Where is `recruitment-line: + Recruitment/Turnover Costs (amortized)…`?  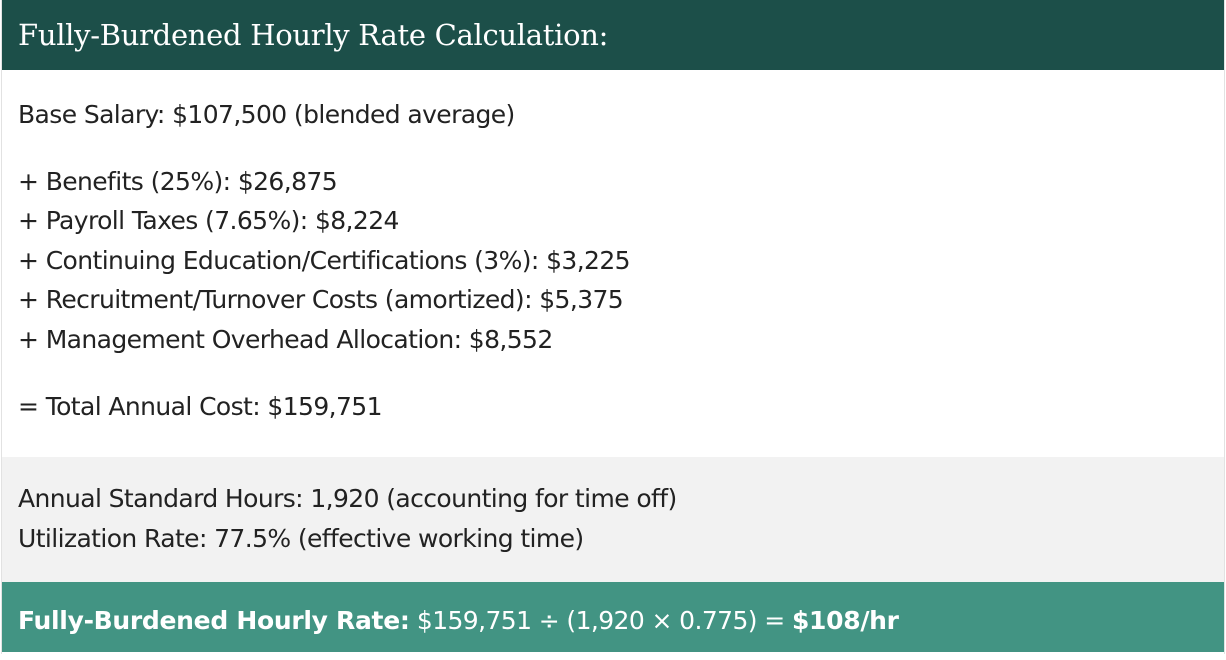 recruitment-line: + Recruitment/Turnover Costs (amortized)… is located at coordinates (321, 299).